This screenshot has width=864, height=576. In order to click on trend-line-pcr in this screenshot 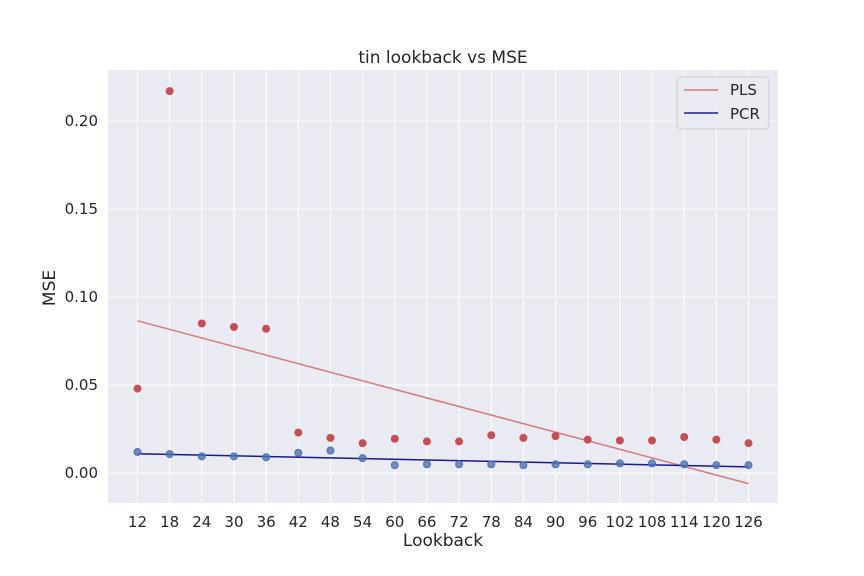, I will do `click(443, 460)`.